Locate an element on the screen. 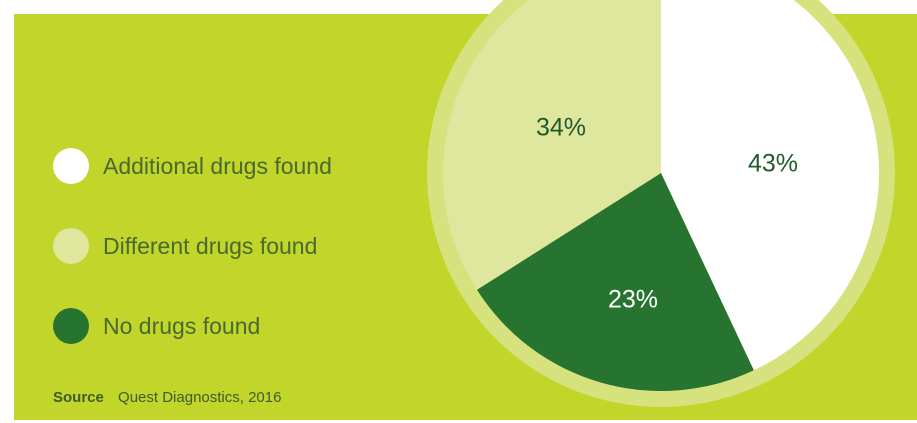  legend-label-different: Different drugs found is located at coordinates (210, 245).